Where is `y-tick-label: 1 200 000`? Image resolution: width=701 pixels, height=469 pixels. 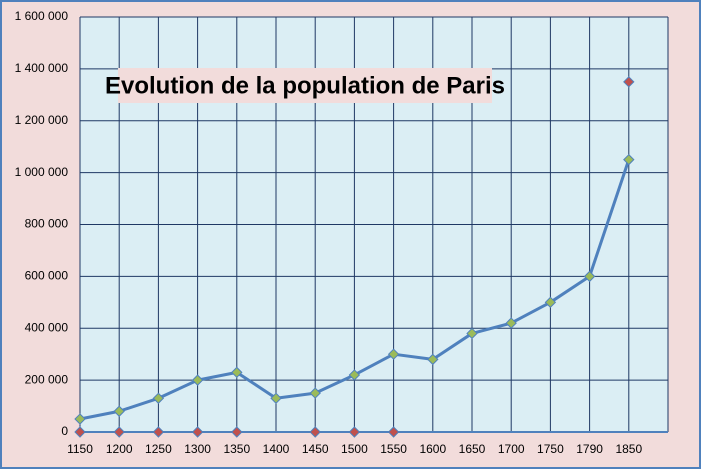 y-tick-label: 1 200 000 is located at coordinates (42, 120).